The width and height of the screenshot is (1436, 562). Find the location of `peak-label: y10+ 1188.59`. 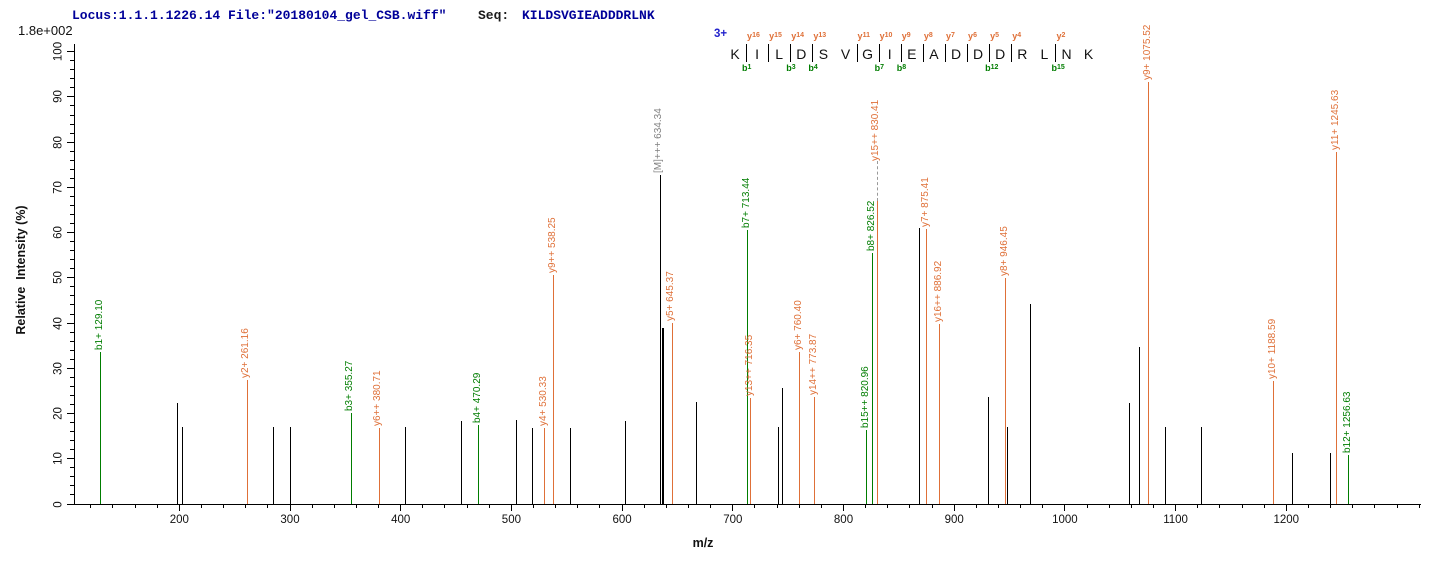

peak-label: y10+ 1188.59 is located at coordinates (1272, 349).